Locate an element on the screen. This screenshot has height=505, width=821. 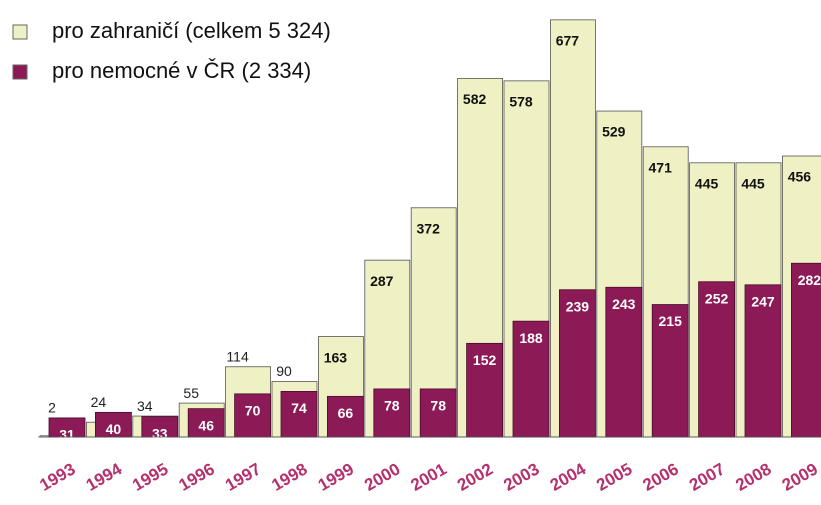
x-tick-label: 2004 is located at coordinates (568, 477).